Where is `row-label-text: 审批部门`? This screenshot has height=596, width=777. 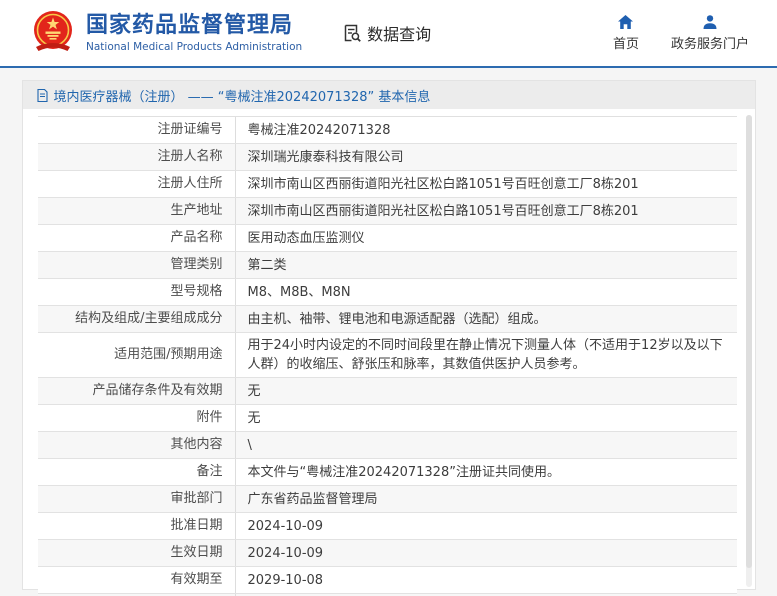
row-label-text: 审批部门 is located at coordinates (196, 498).